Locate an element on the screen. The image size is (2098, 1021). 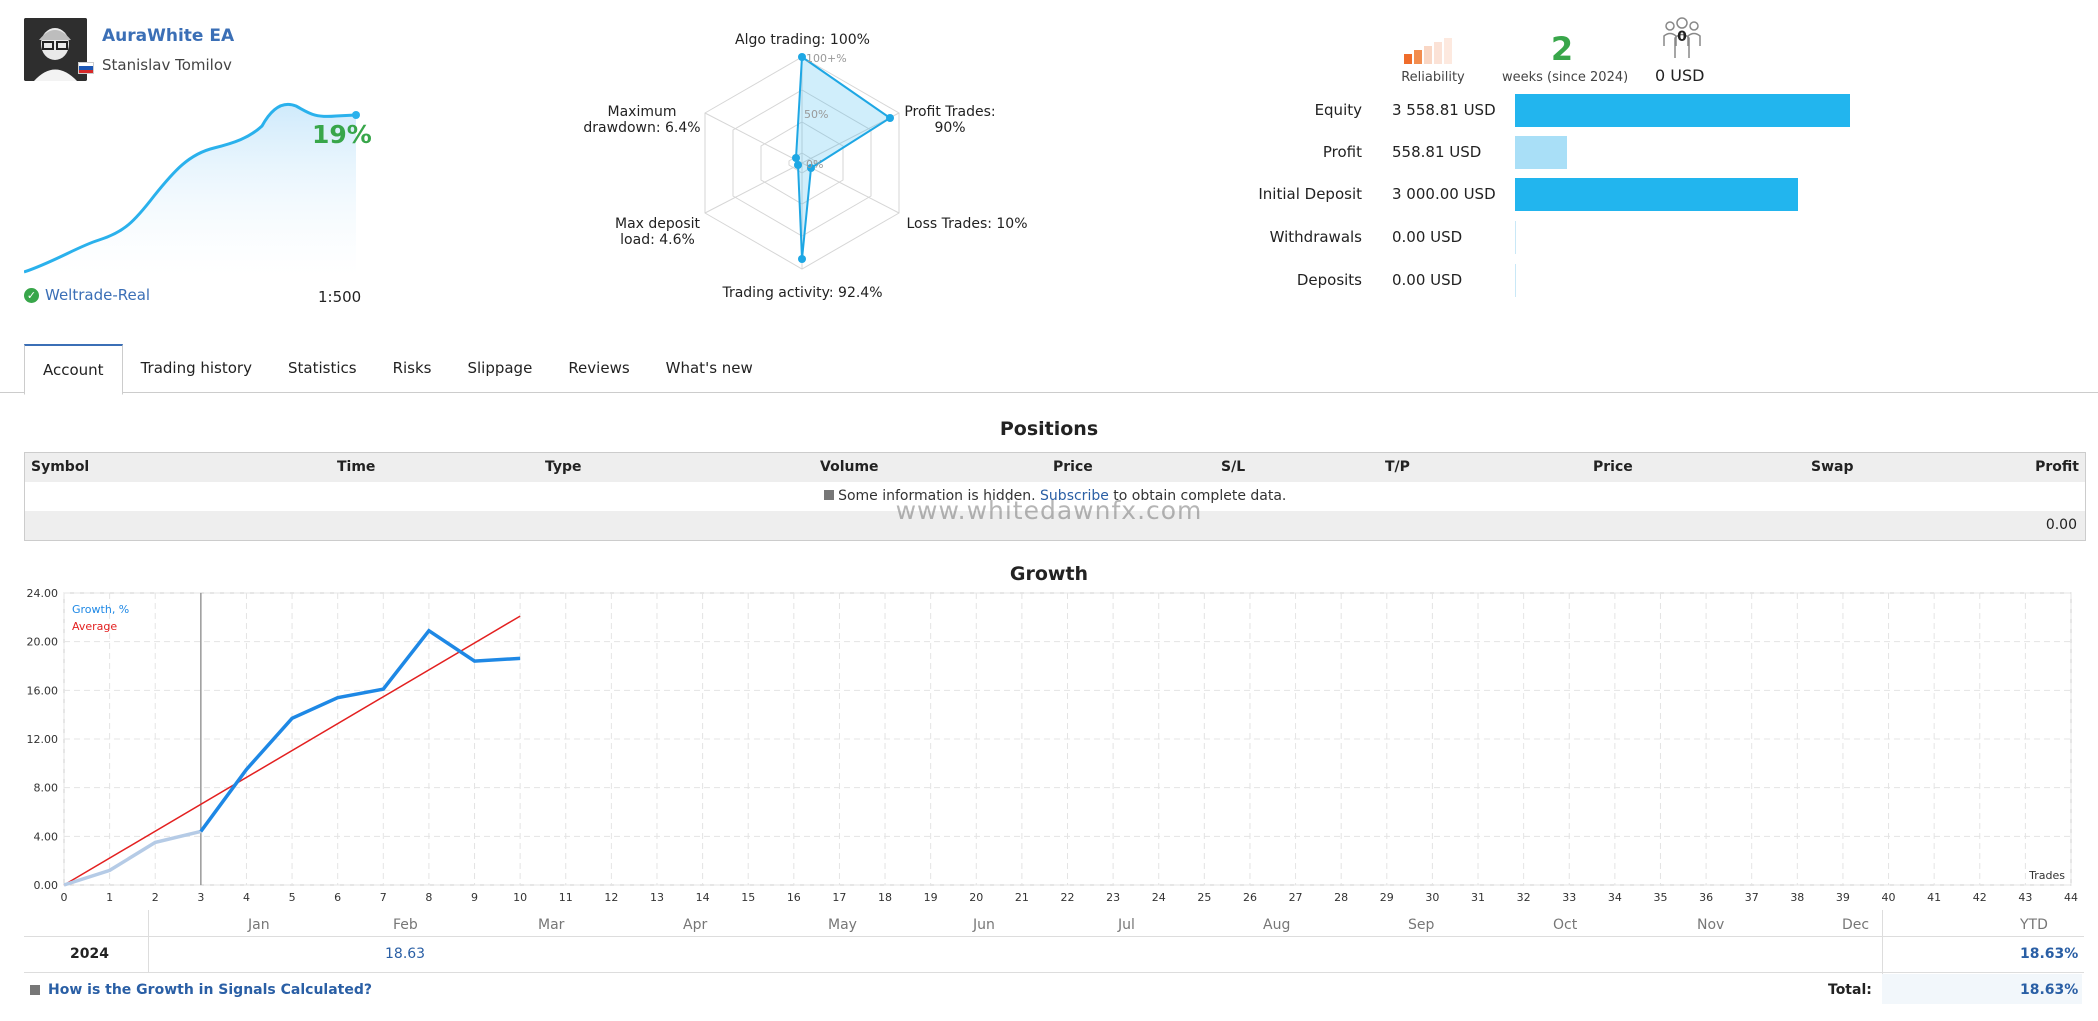
summary-row: Profit 558.81 USD is located at coordinates (1371, 152).